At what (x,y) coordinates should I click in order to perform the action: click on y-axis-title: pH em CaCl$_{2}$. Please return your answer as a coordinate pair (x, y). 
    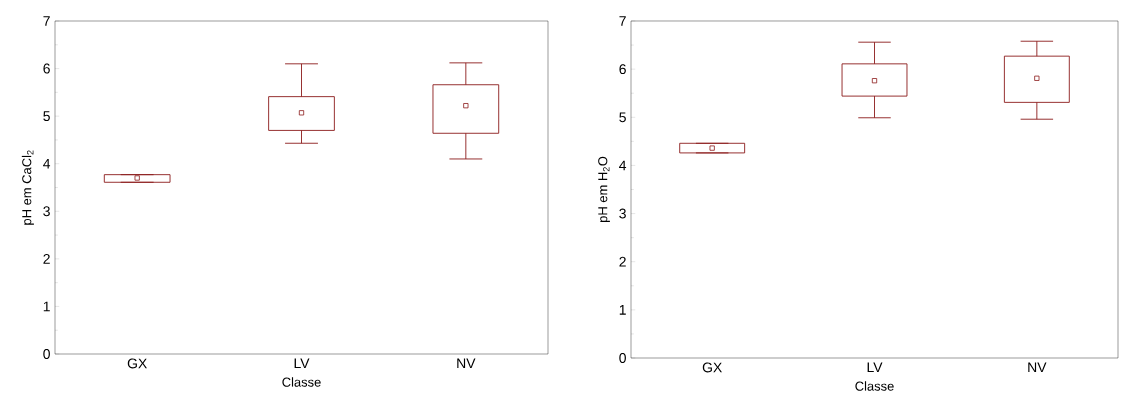
    Looking at the image, I should click on (27, 187).